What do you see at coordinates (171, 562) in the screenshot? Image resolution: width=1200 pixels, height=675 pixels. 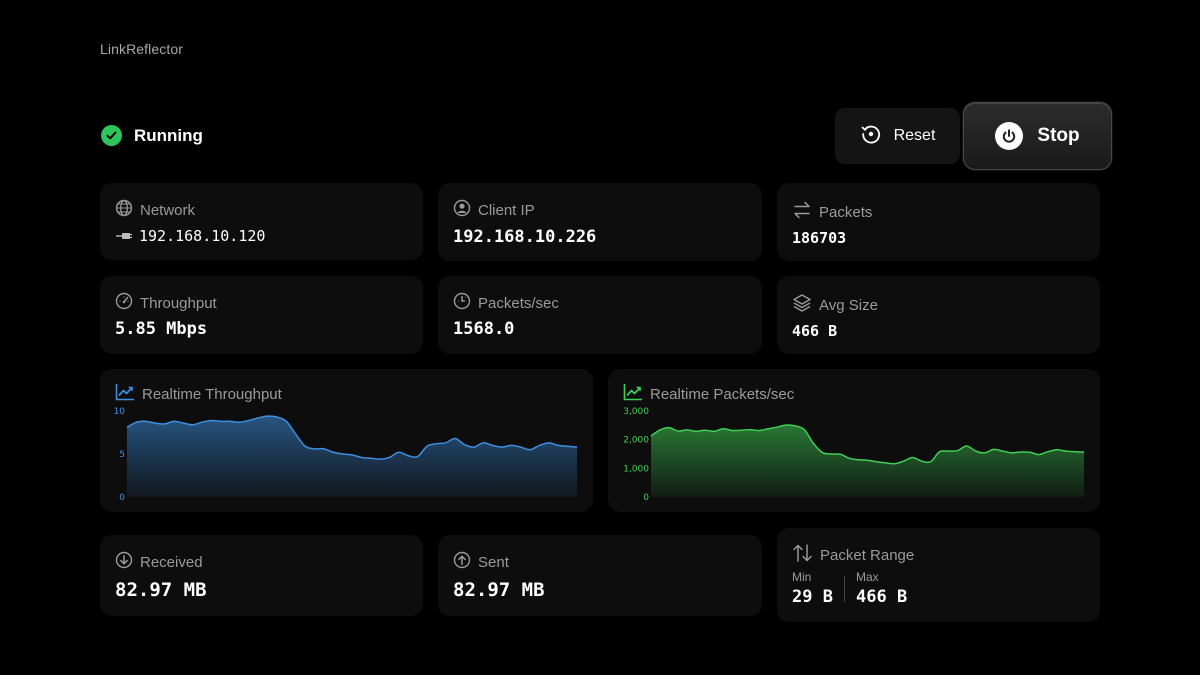 I see `received-label: Received` at bounding box center [171, 562].